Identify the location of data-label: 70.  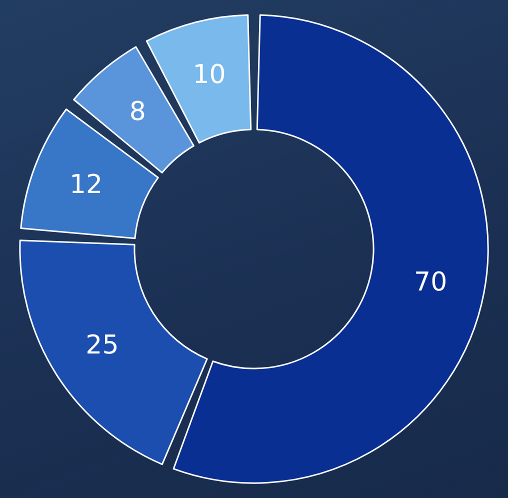
(431, 283).